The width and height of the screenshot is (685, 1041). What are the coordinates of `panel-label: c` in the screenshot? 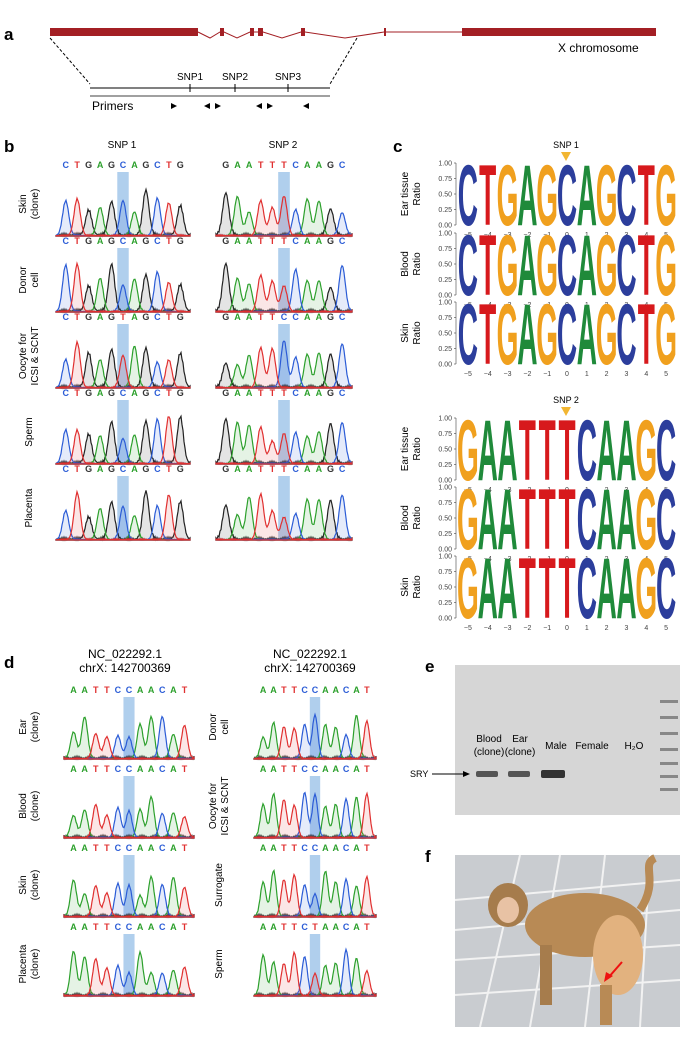 It's located at (397, 146).